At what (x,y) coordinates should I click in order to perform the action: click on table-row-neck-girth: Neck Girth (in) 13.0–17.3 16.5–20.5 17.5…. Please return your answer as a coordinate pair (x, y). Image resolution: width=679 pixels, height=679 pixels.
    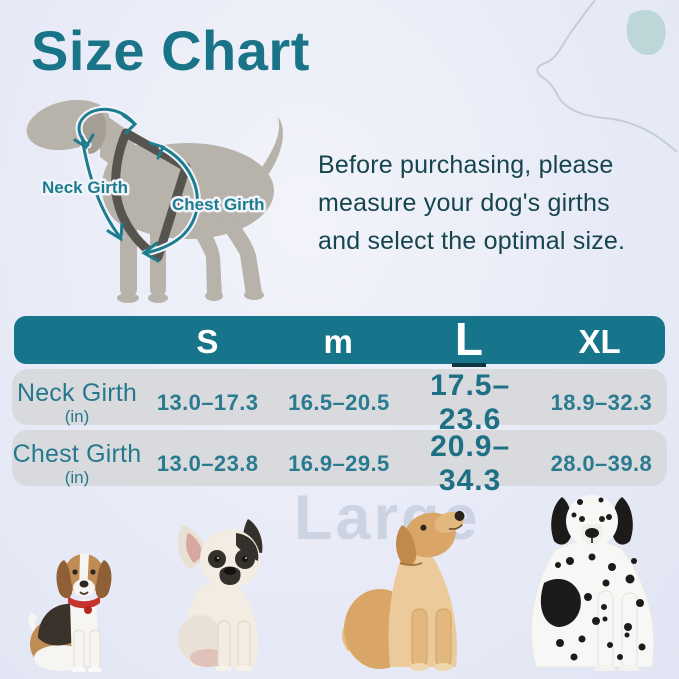
    Looking at the image, I should click on (339, 402).